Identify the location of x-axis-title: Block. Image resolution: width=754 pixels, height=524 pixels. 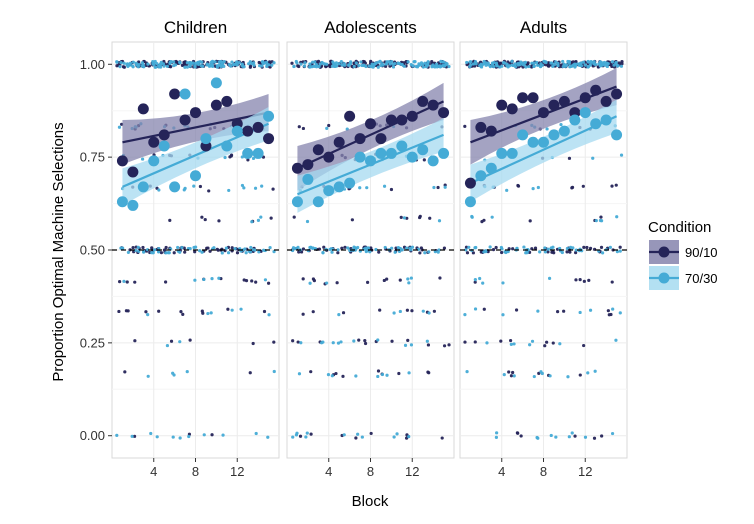
(370, 501).